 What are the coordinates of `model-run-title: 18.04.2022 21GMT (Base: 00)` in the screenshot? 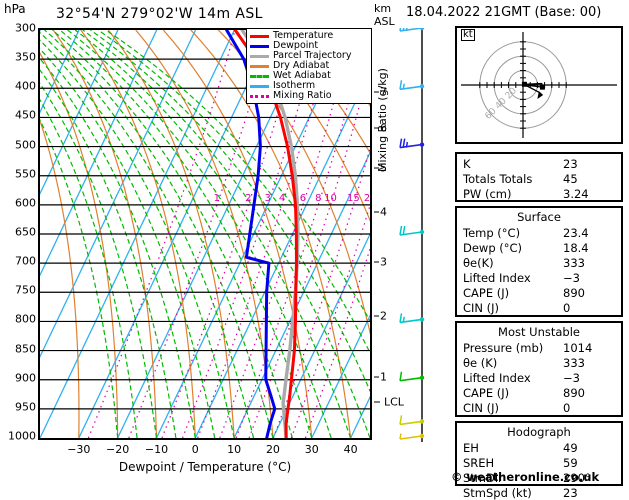 It's located at (503, 12).